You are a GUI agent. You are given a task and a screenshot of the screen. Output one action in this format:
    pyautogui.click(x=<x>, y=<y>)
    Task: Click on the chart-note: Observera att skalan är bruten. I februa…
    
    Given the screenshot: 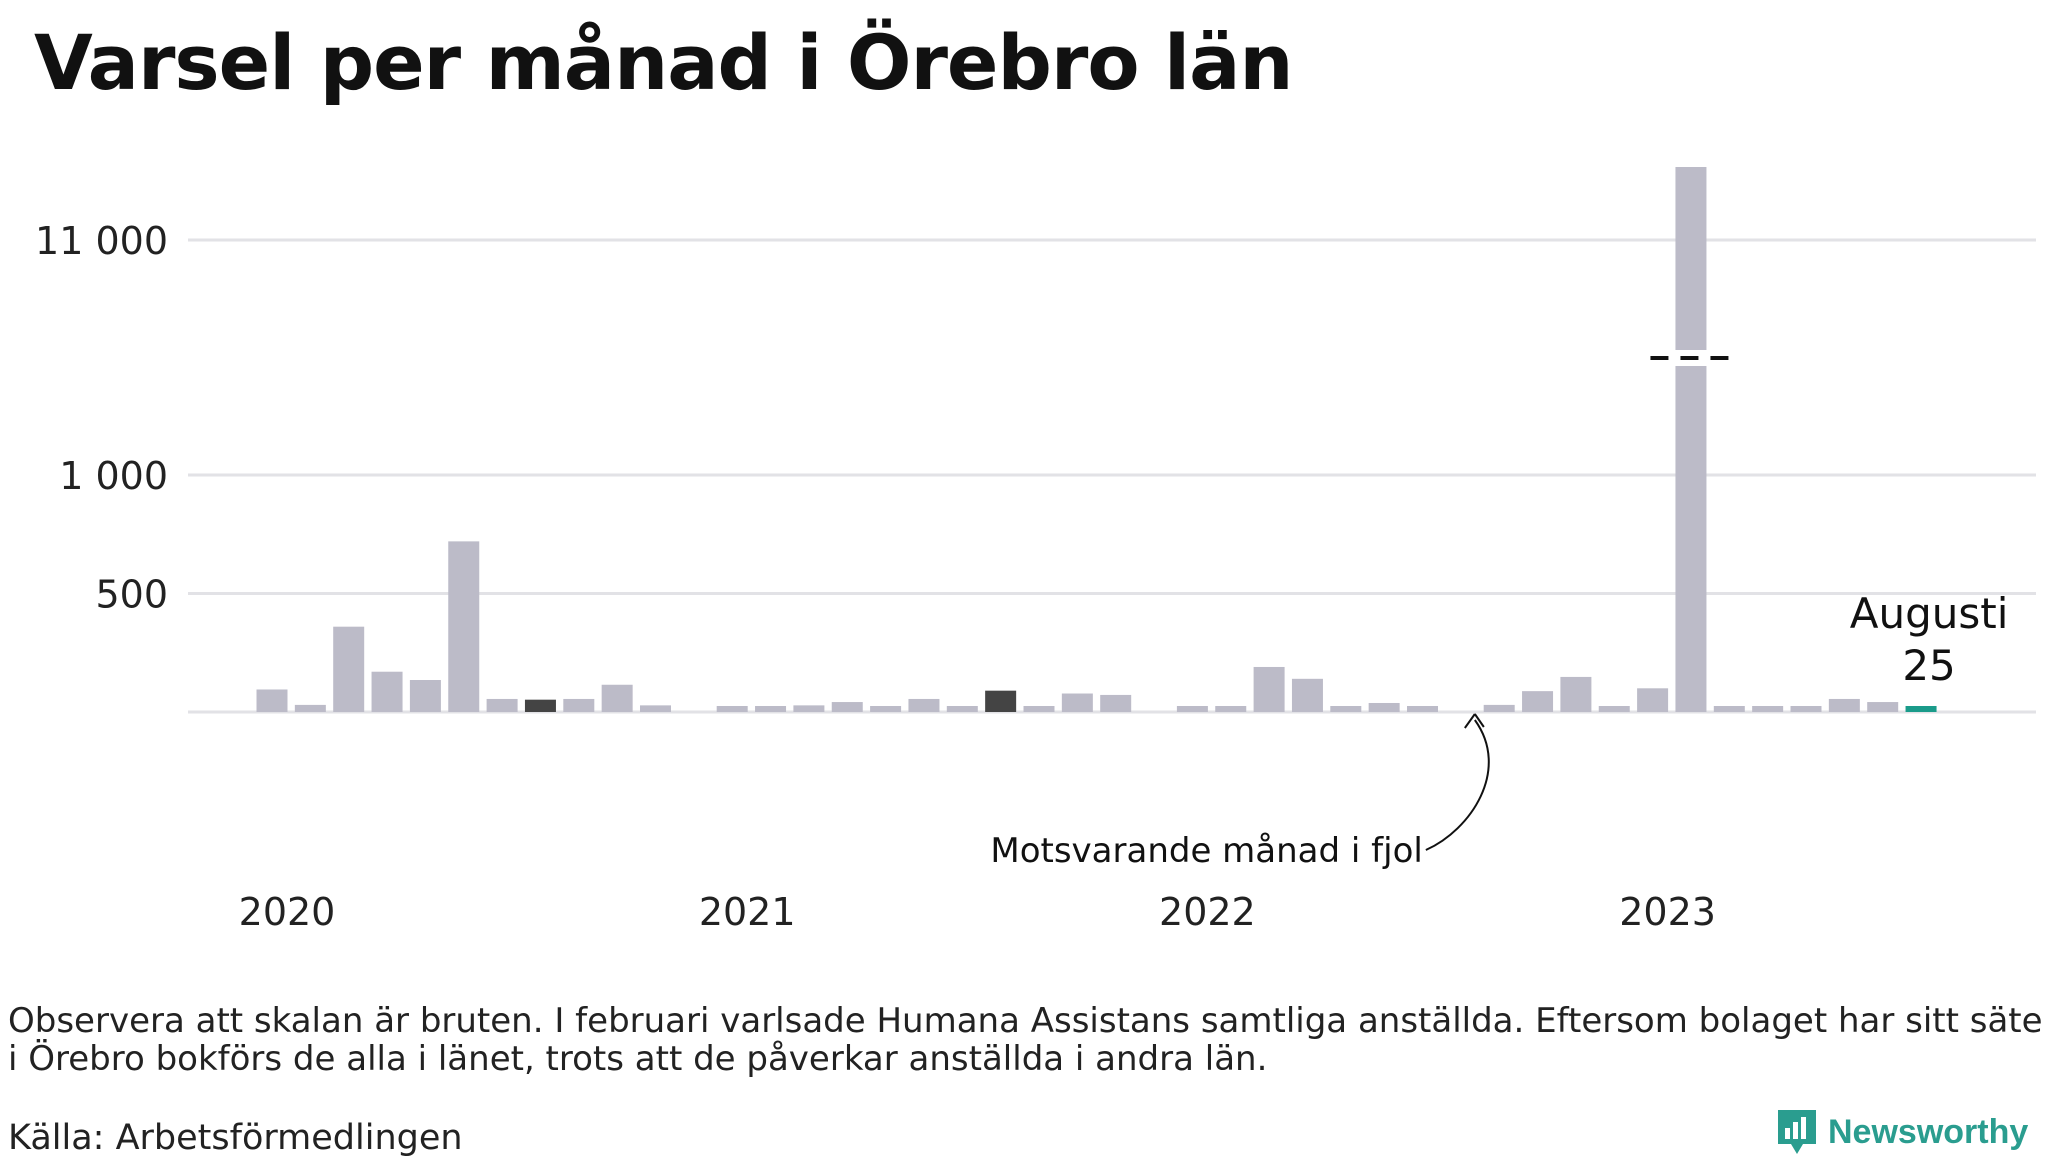 What is the action you would take?
    pyautogui.click(x=1025, y=1040)
    